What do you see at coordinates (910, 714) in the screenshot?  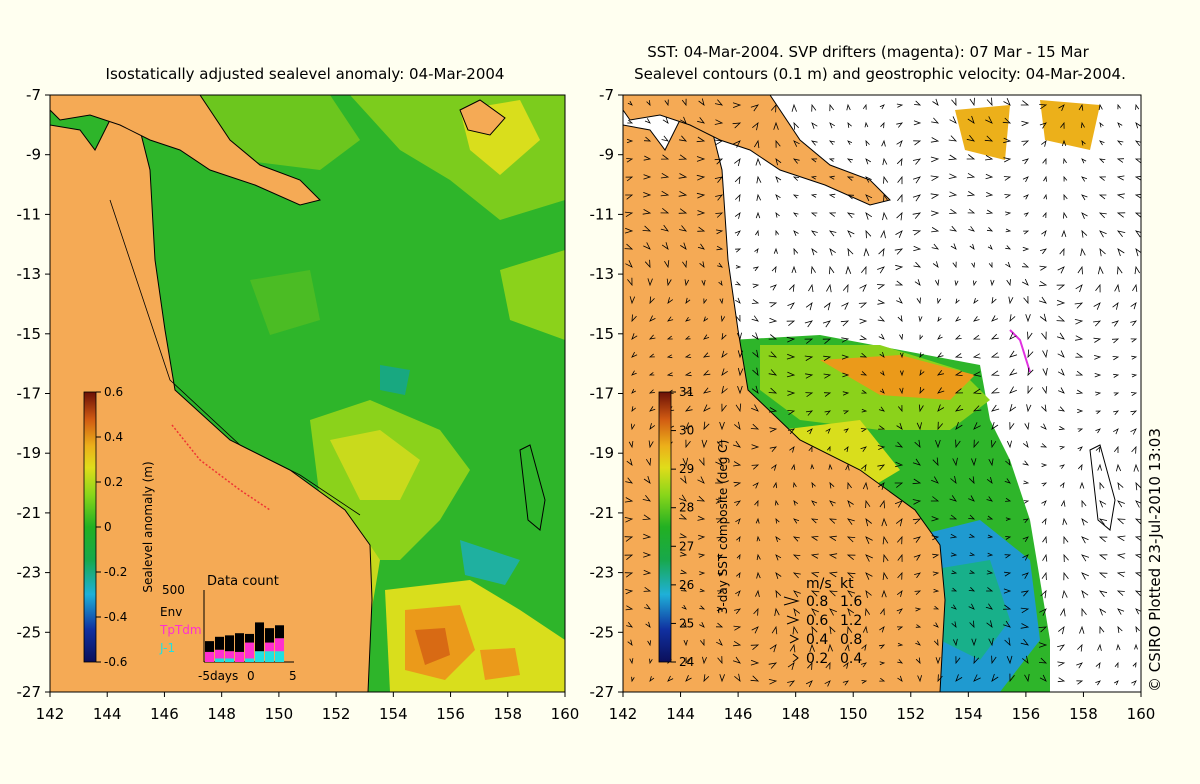 I see `x-tick-label: 152` at bounding box center [910, 714].